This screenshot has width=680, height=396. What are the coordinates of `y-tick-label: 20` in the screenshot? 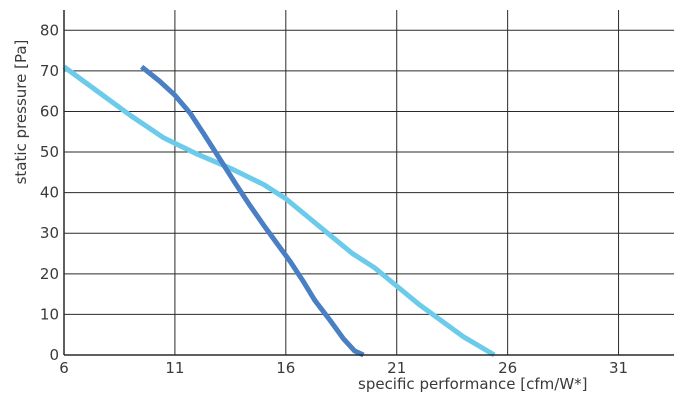 It's located at (49, 274).